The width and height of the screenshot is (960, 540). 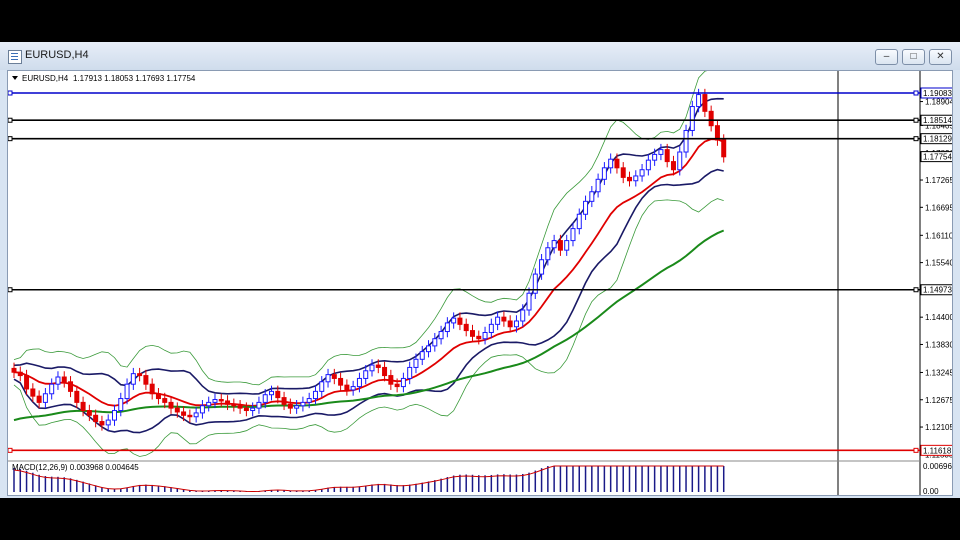 I want to click on minimize-button: –, so click(x=886, y=57).